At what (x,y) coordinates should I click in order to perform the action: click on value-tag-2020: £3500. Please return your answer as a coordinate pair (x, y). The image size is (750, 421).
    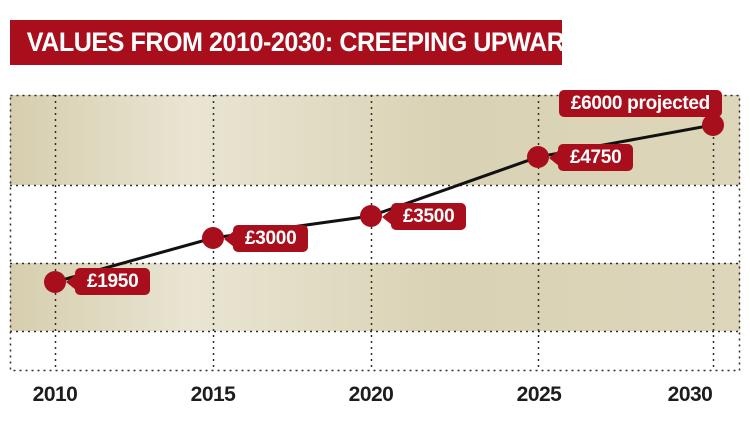
    Looking at the image, I should click on (429, 216).